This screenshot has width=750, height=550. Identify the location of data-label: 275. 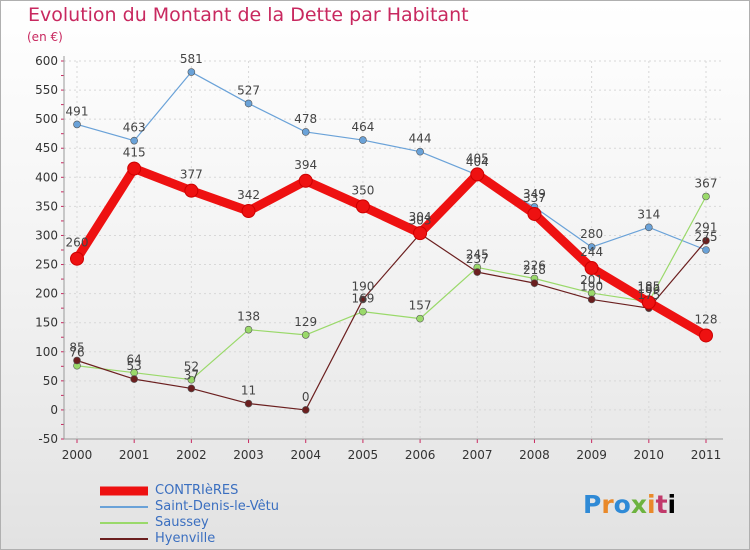
(706, 237).